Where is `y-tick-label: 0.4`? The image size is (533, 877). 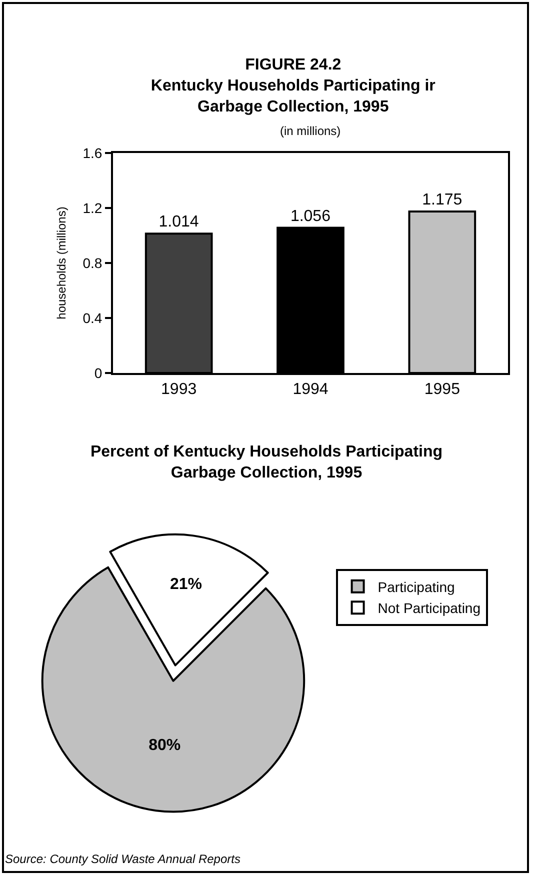 y-tick-label: 0.4 is located at coordinates (92, 318).